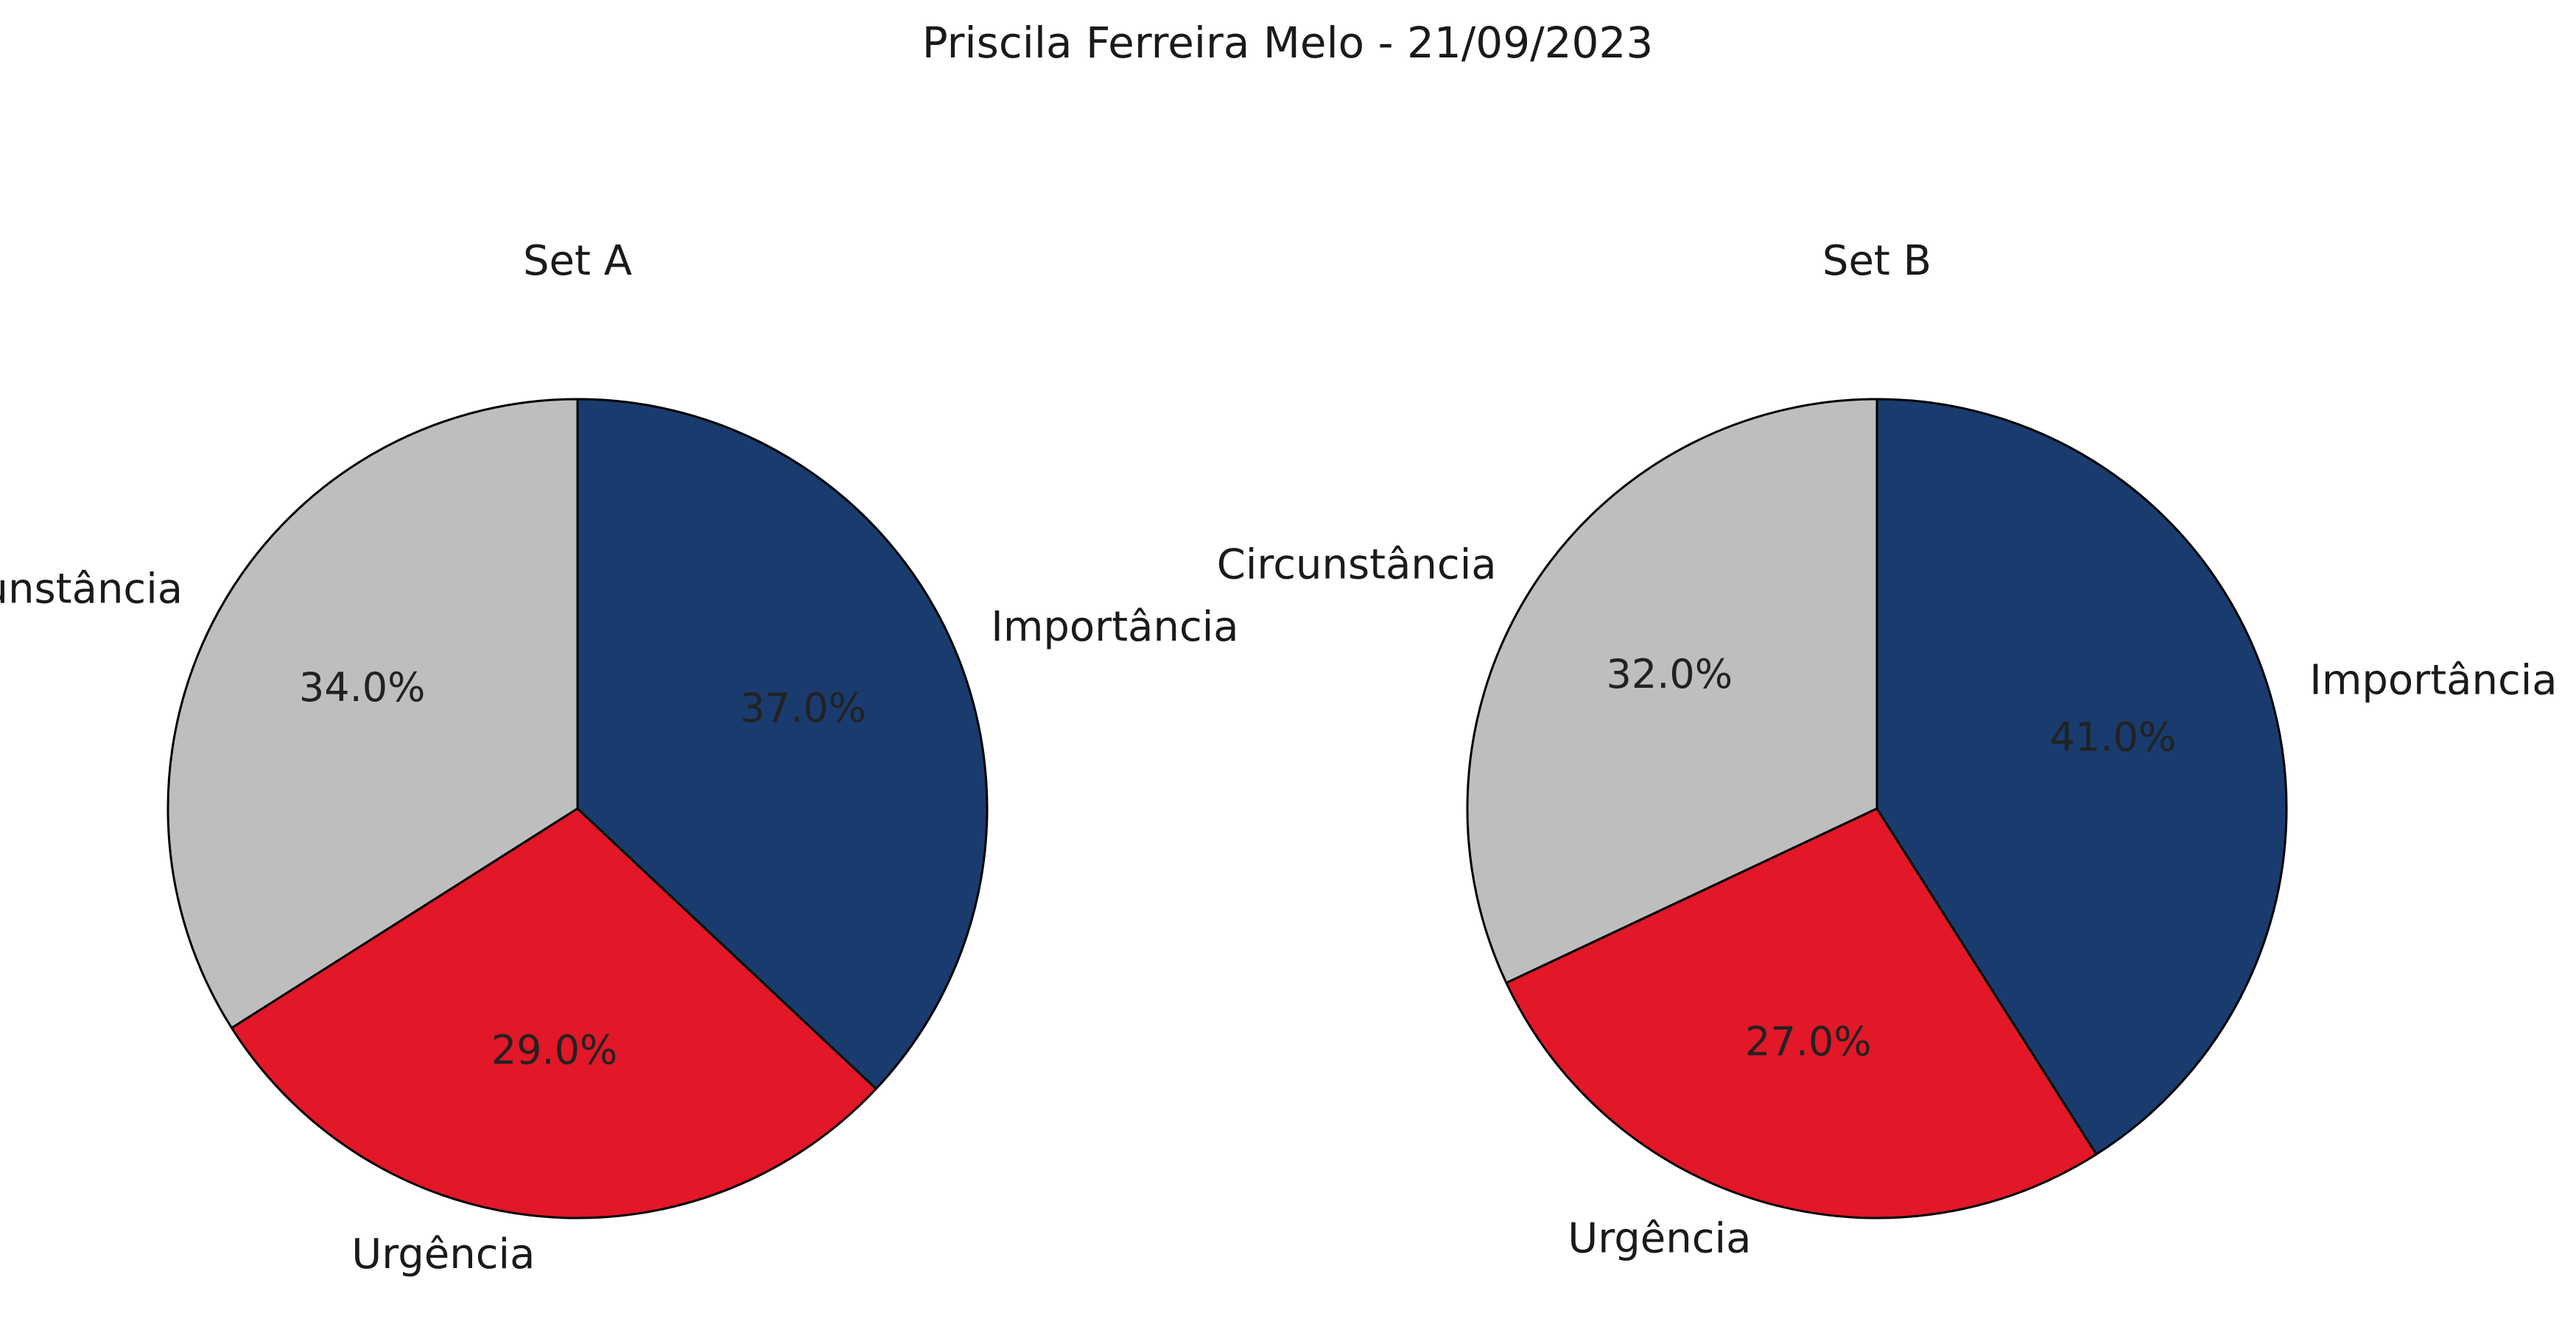 Image resolution: width=2576 pixels, height=1341 pixels. What do you see at coordinates (362, 687) in the screenshot?
I see `slice-percent-circunstancia: 34.0%` at bounding box center [362, 687].